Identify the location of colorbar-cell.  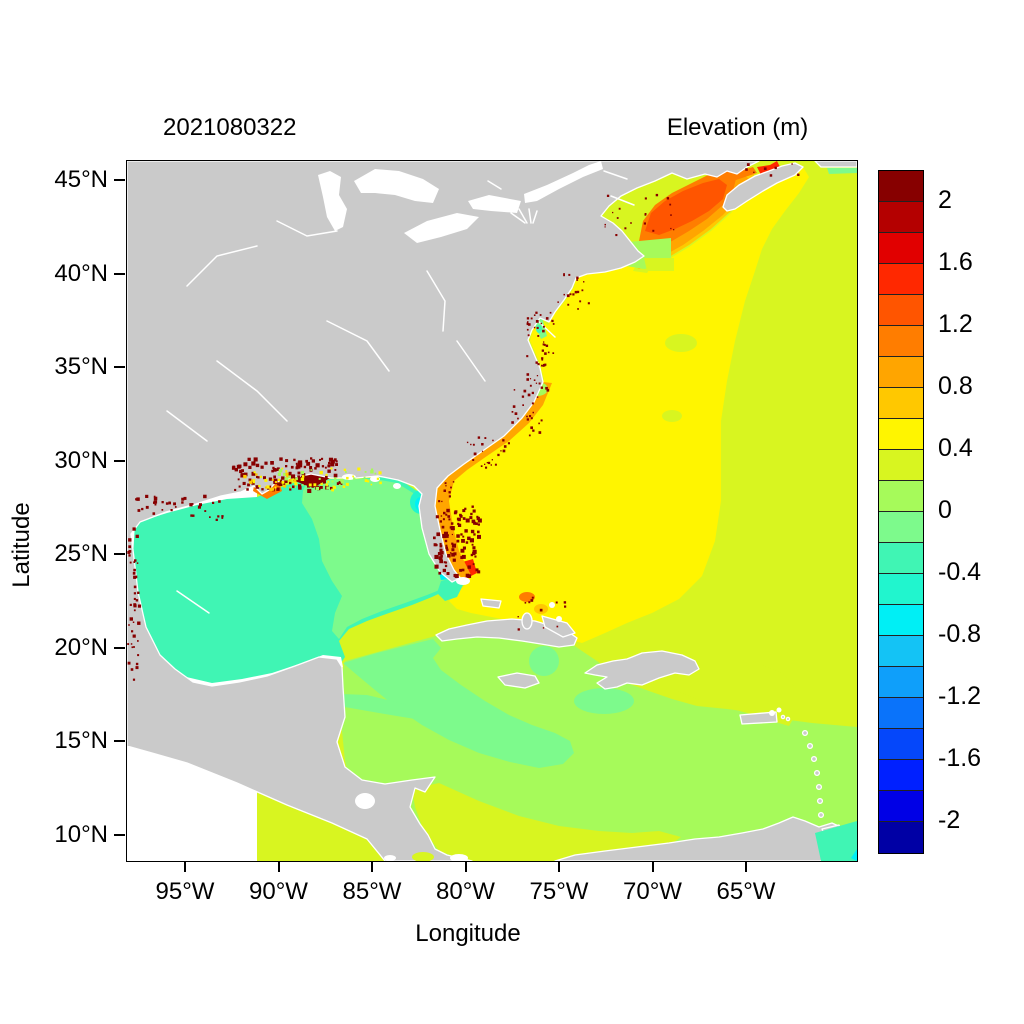
(901, 341).